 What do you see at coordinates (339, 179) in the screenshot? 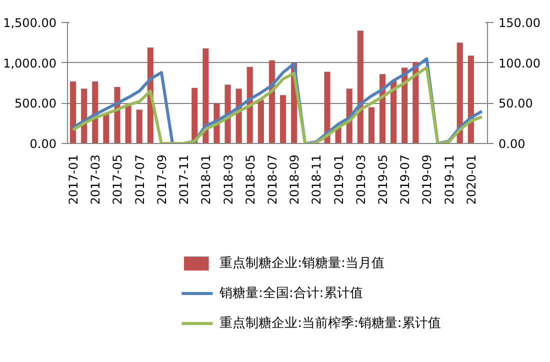
I see `x-tick-label: 2019-01` at bounding box center [339, 179].